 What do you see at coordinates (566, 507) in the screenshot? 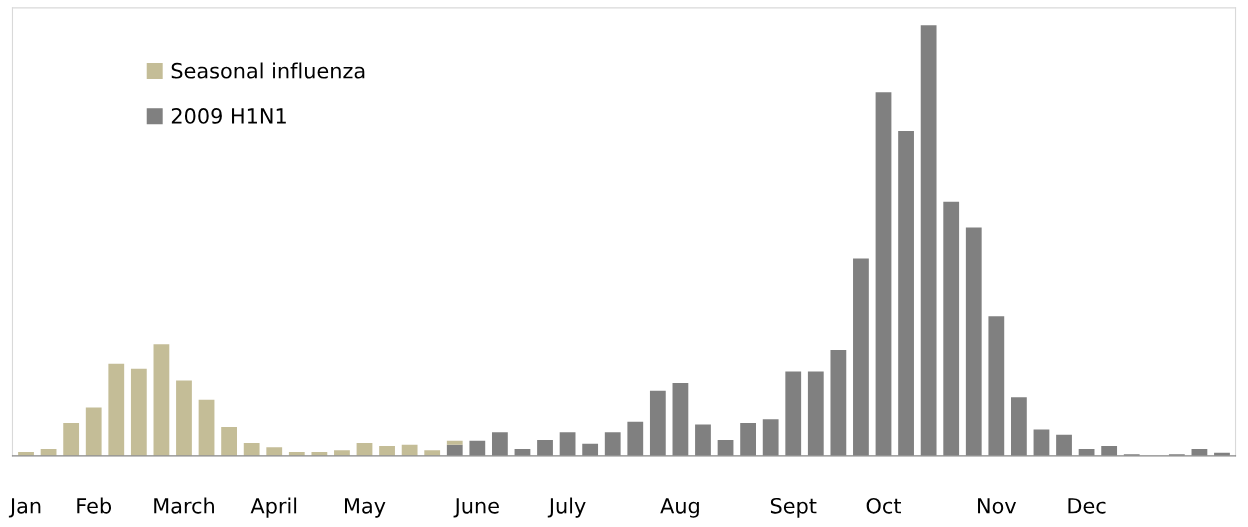
I see `x-tick-label: July` at bounding box center [566, 507].